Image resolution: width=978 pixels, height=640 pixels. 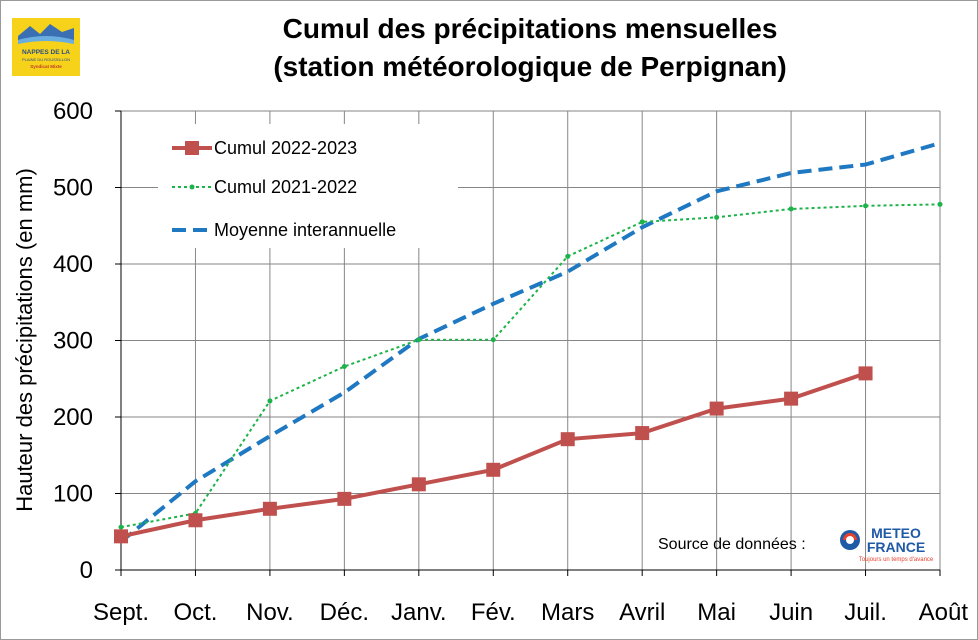 I want to click on meteo-logo-line1: METEO, so click(x=896, y=533).